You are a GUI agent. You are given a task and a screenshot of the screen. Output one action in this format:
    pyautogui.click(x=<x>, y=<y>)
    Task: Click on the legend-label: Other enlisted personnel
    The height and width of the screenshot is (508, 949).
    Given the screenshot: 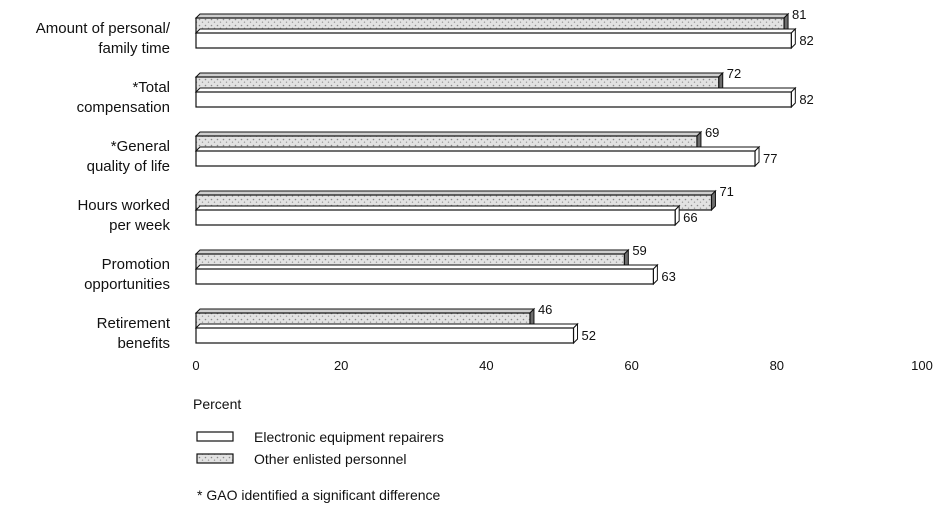 What is the action you would take?
    pyautogui.click(x=330, y=459)
    